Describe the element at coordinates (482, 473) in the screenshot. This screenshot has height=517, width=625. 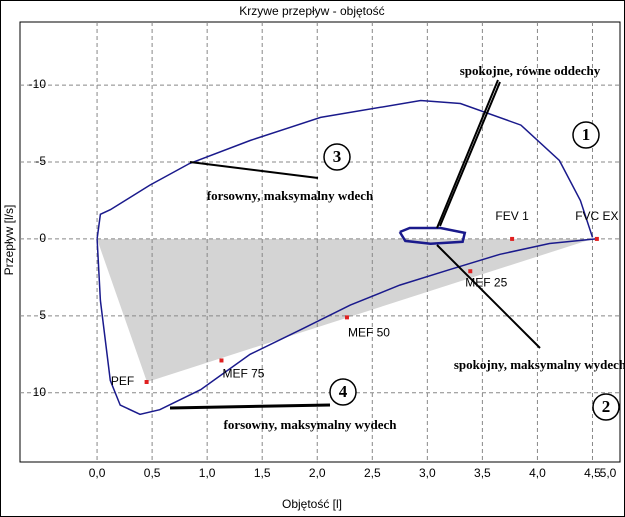
I see `x-tick-label: 3,5` at that location.